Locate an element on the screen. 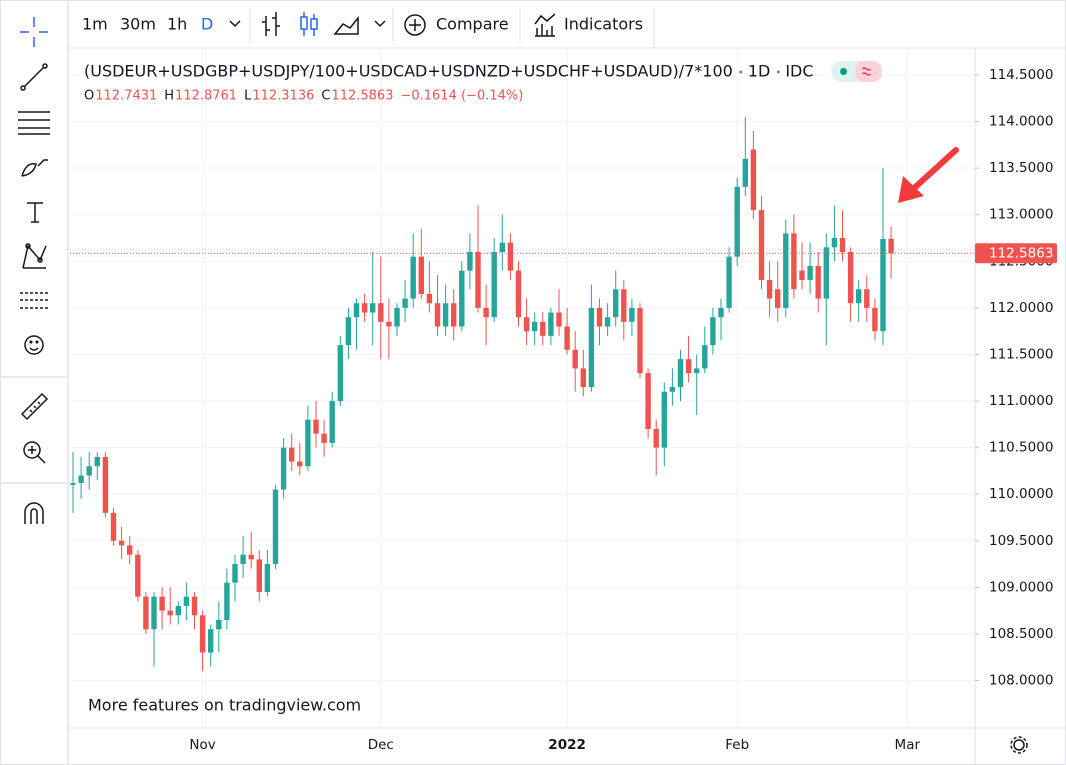 The height and width of the screenshot is (765, 1066). annotation-arrow is located at coordinates (928, 175).